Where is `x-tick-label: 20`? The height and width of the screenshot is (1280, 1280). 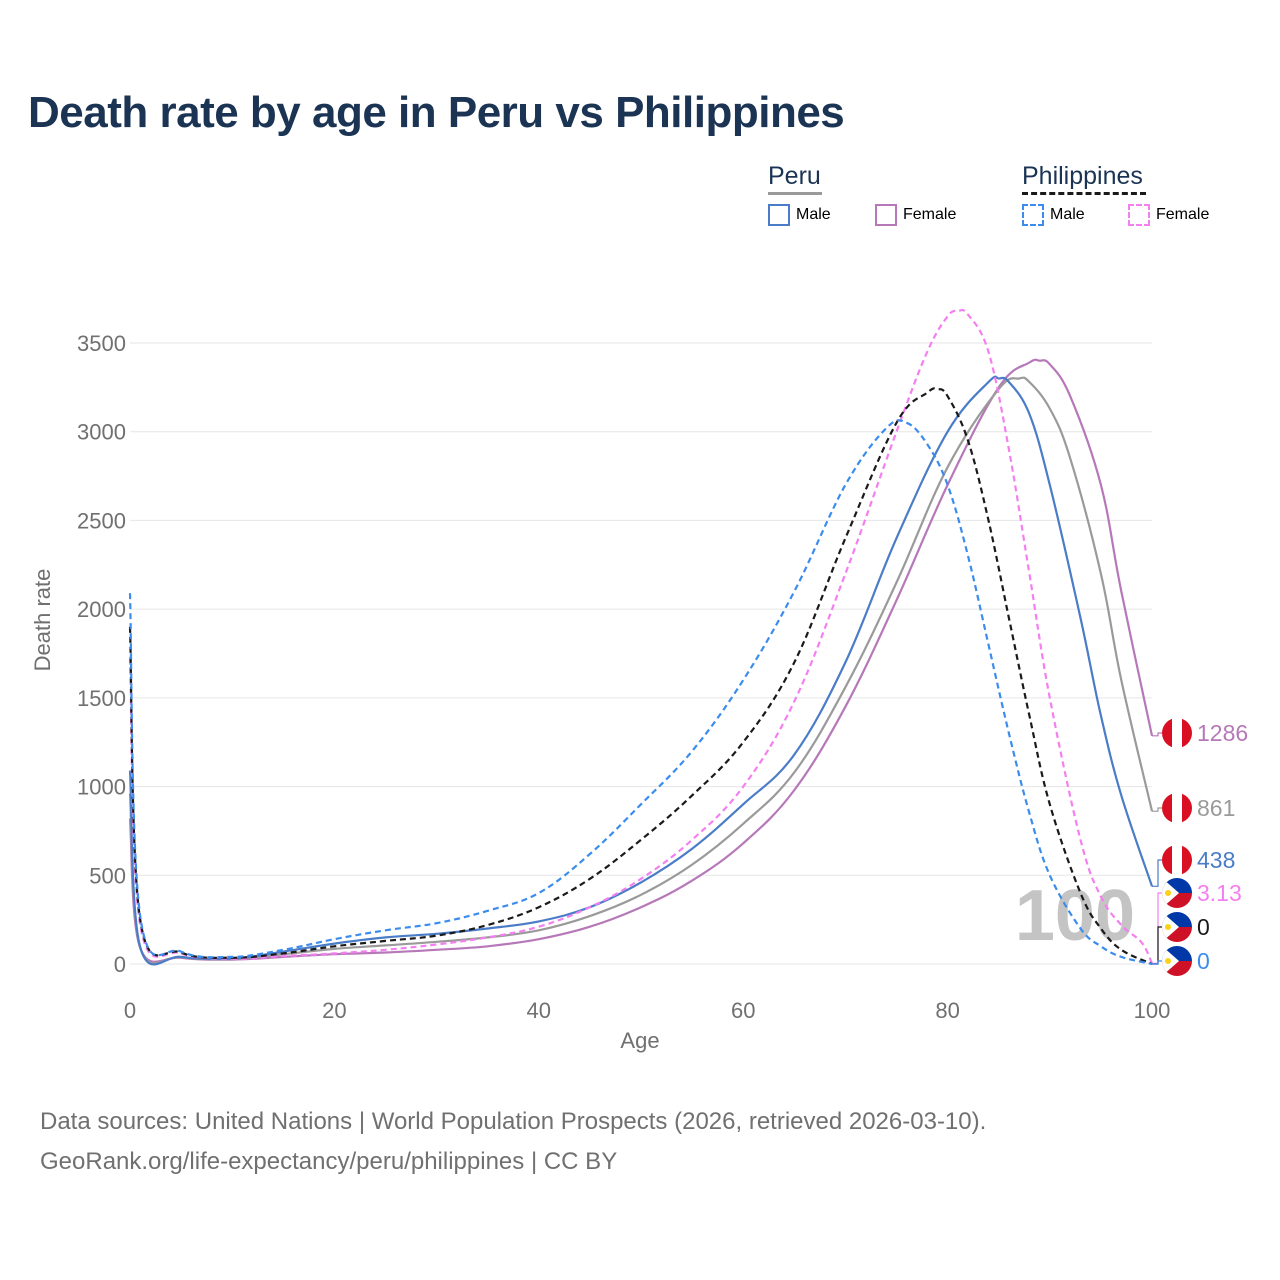 x-tick-label: 20 is located at coordinates (334, 1010).